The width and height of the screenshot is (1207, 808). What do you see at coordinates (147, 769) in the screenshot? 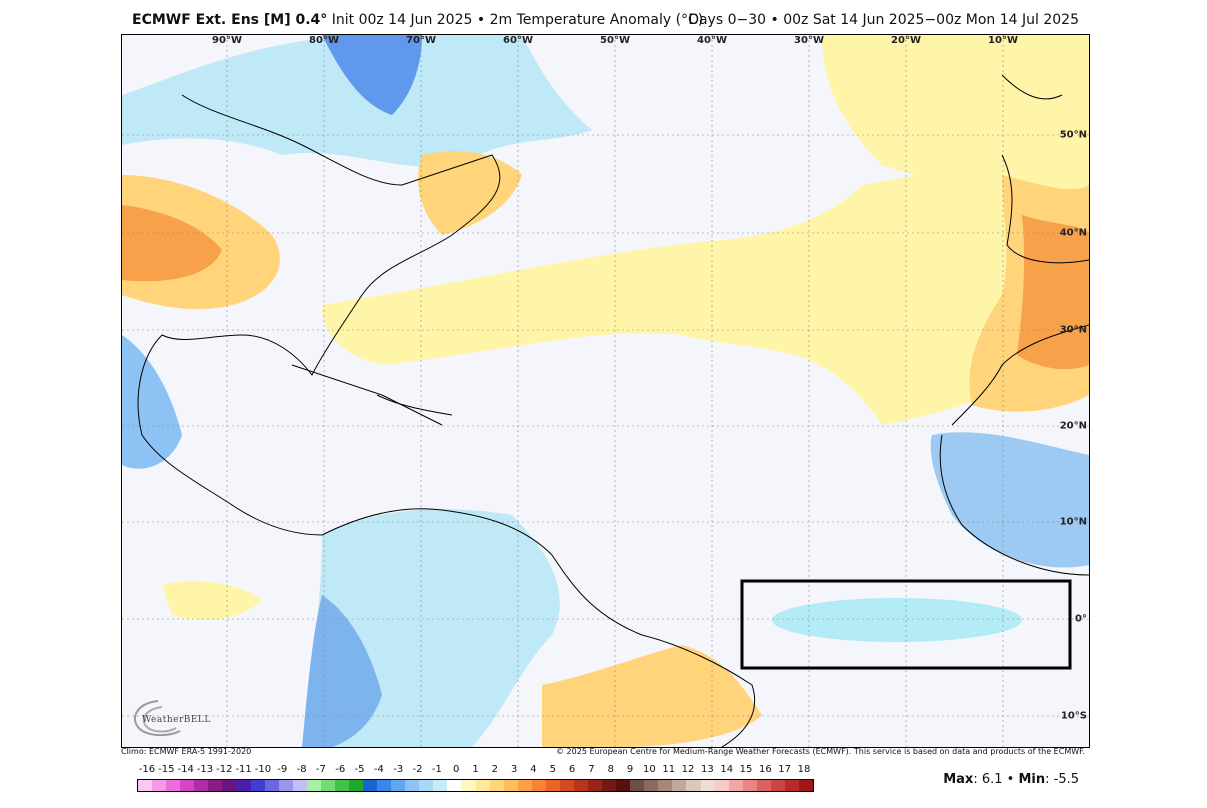
I see `colorbar-tick-label: -16` at bounding box center [147, 769].